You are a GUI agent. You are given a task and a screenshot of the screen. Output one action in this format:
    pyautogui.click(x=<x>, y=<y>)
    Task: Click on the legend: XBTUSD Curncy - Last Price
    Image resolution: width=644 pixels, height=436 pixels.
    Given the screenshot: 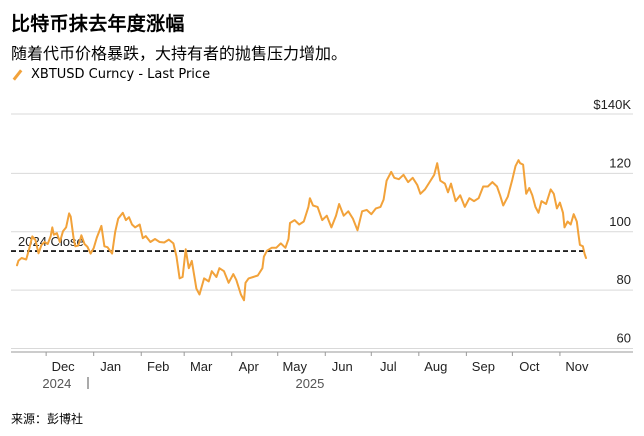 What is the action you would take?
    pyautogui.click(x=110, y=74)
    